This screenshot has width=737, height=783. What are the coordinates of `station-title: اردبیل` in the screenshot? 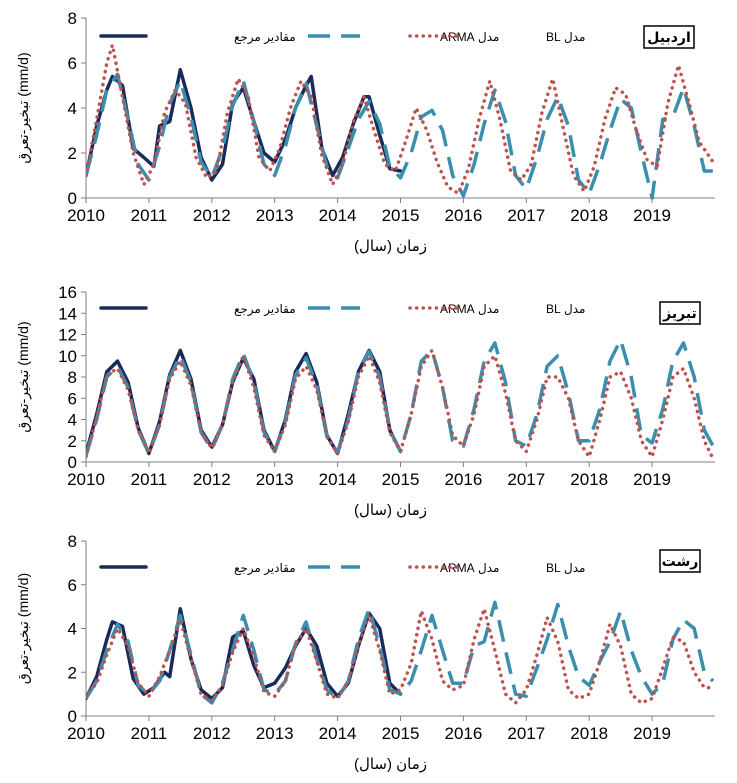 It's located at (669, 37).